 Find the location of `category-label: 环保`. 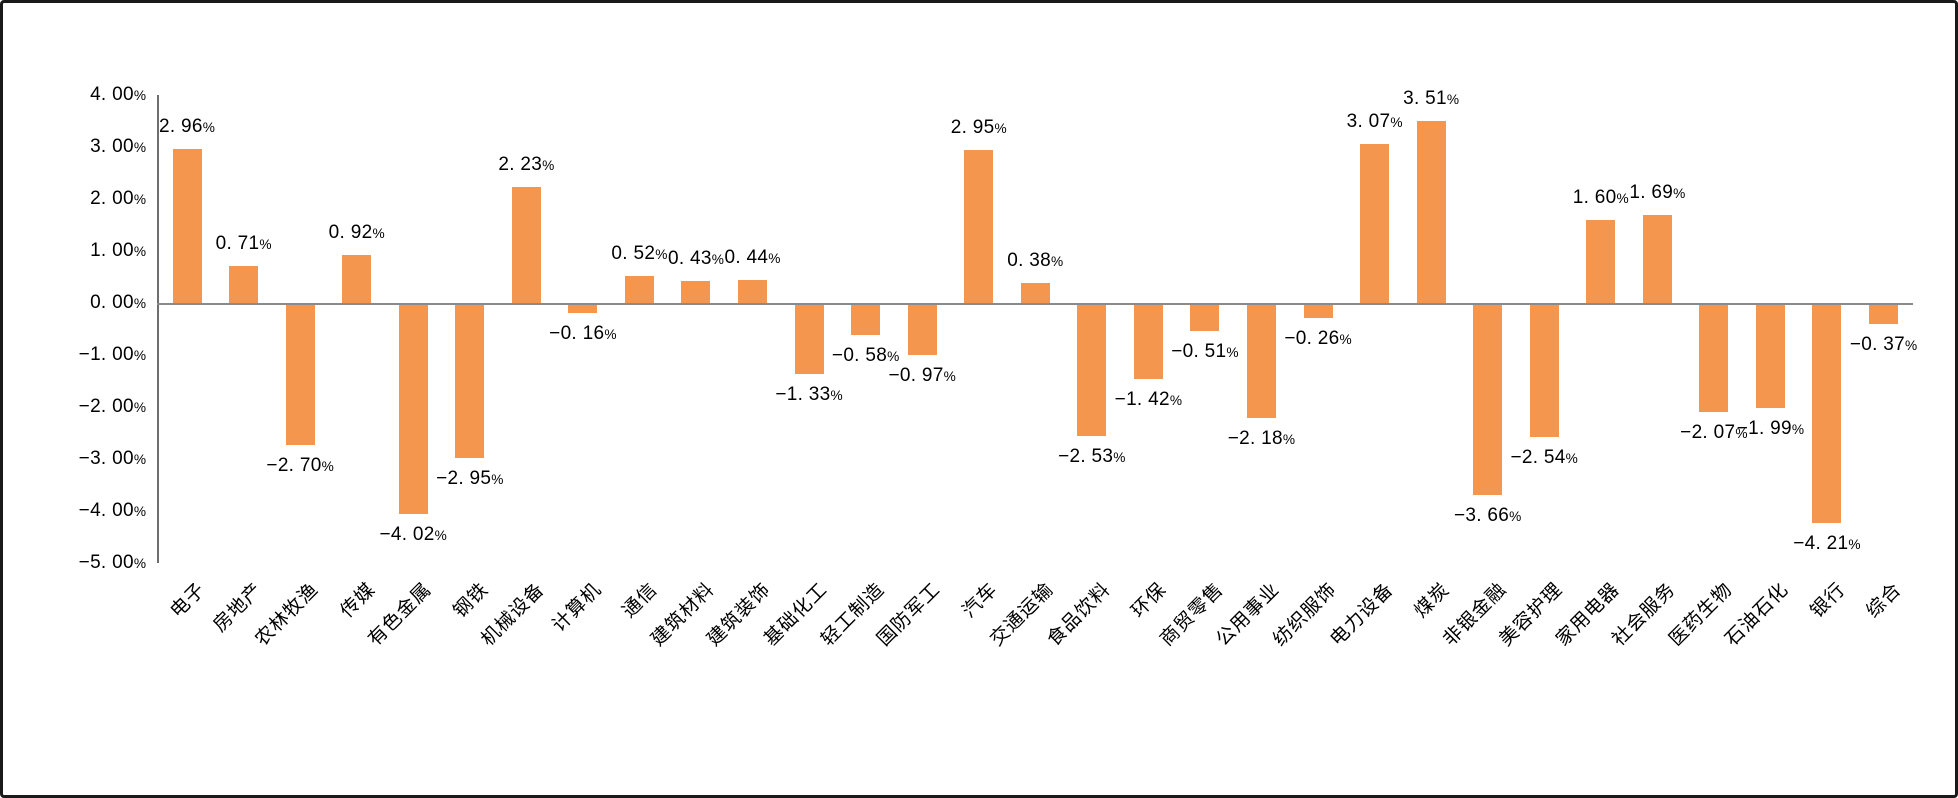

category-label: 环保 is located at coordinates (1150, 601).